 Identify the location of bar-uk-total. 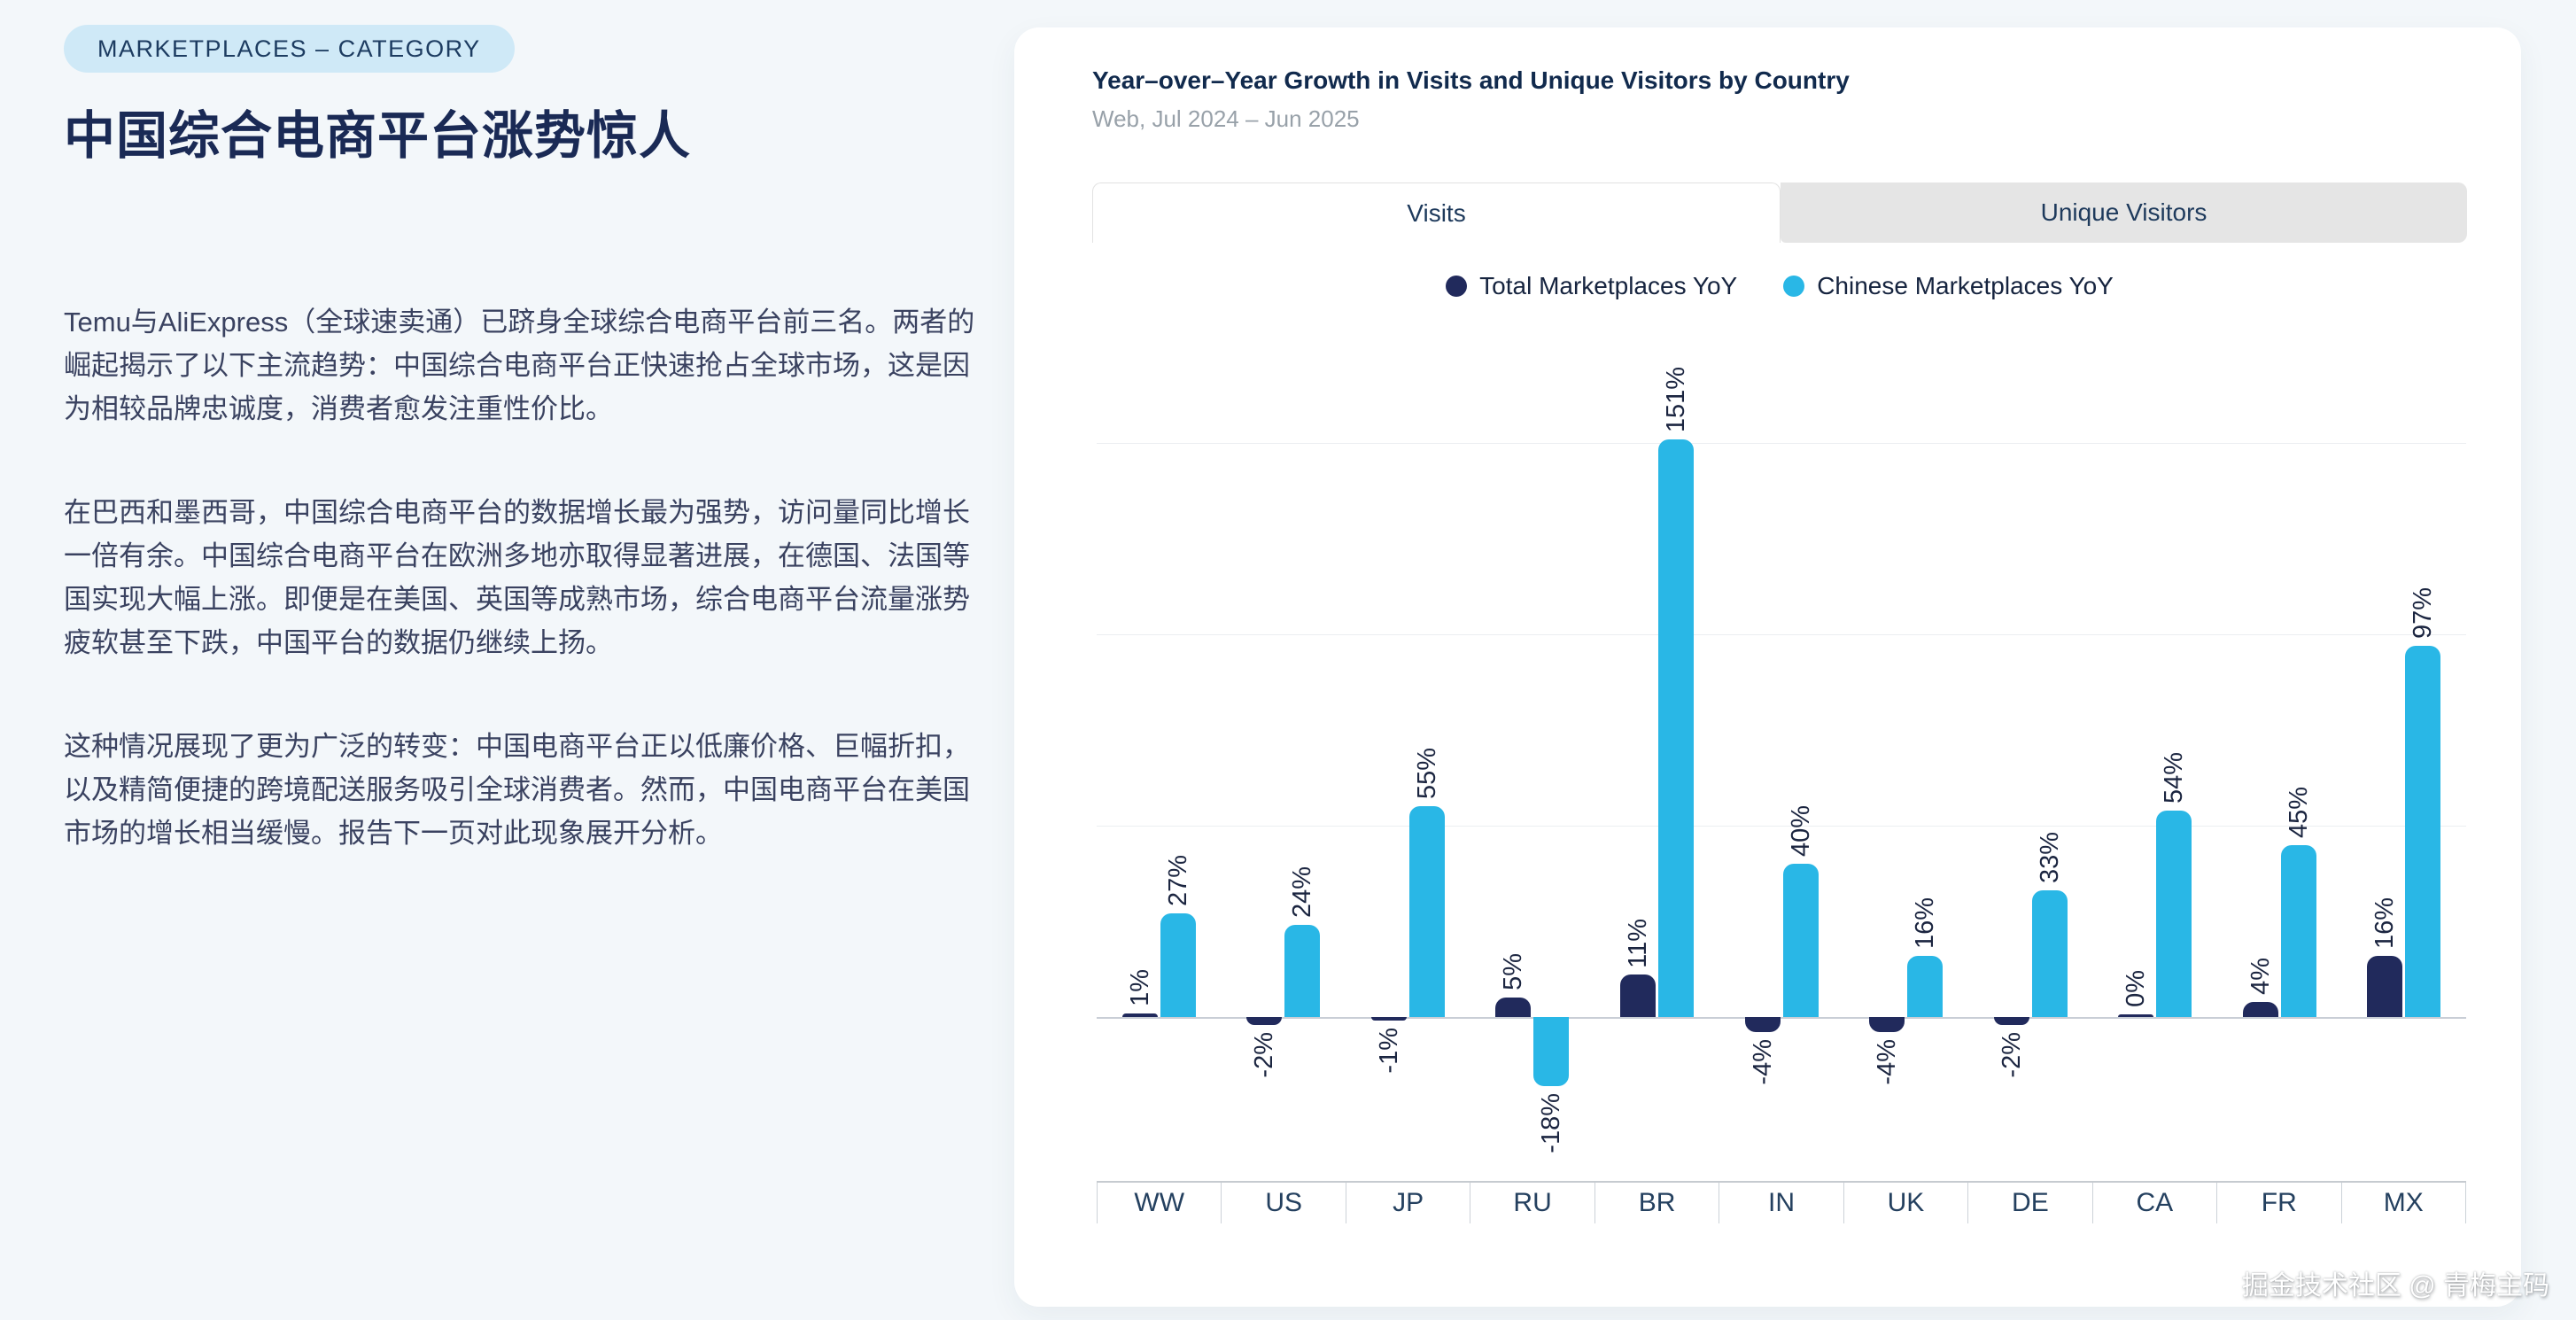
(1887, 1025).